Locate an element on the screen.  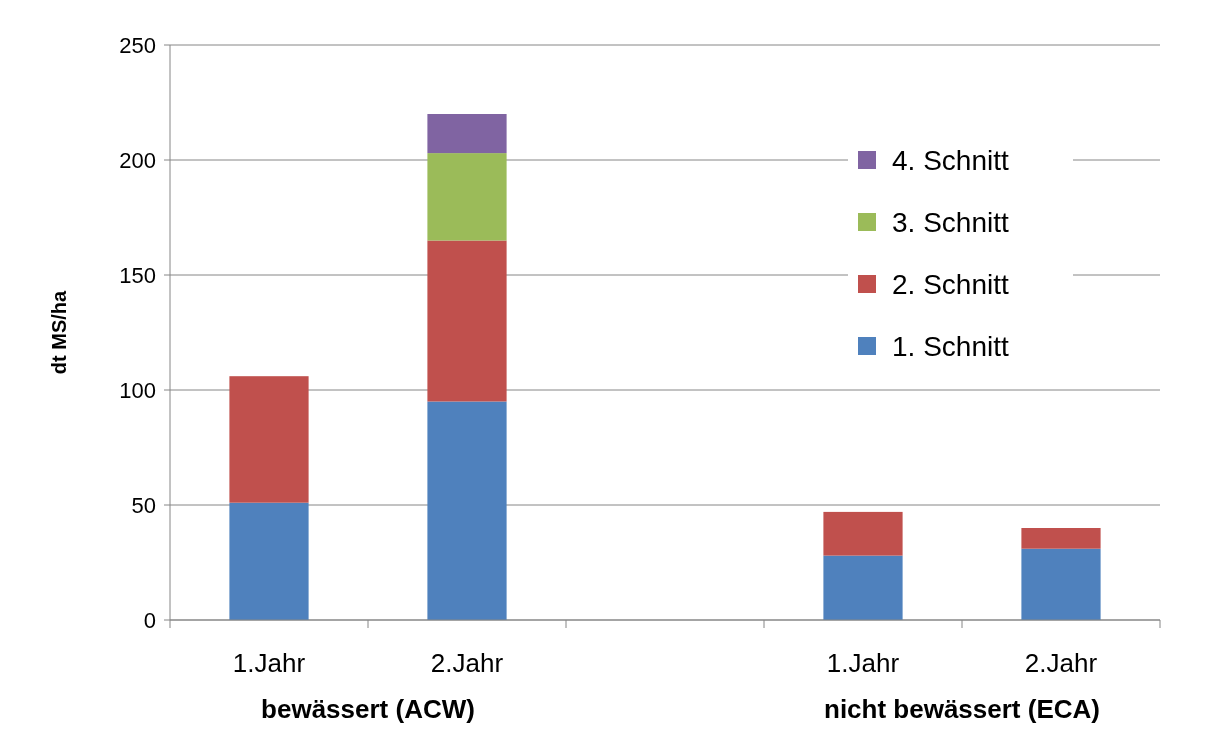
legend-label: 3. Schnitt is located at coordinates (950, 222).